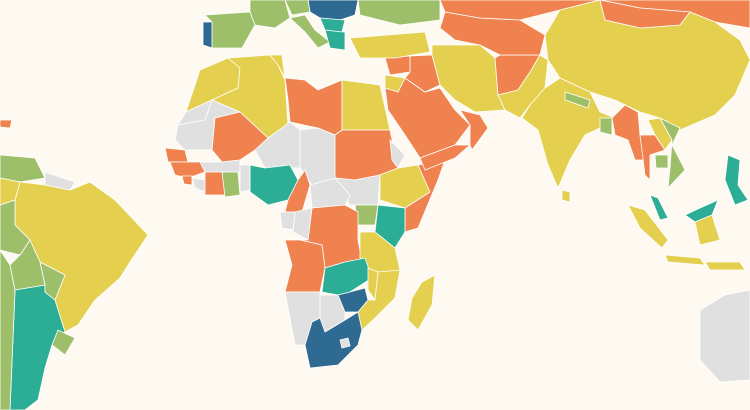  I want to click on region-spain, so click(230, 30).